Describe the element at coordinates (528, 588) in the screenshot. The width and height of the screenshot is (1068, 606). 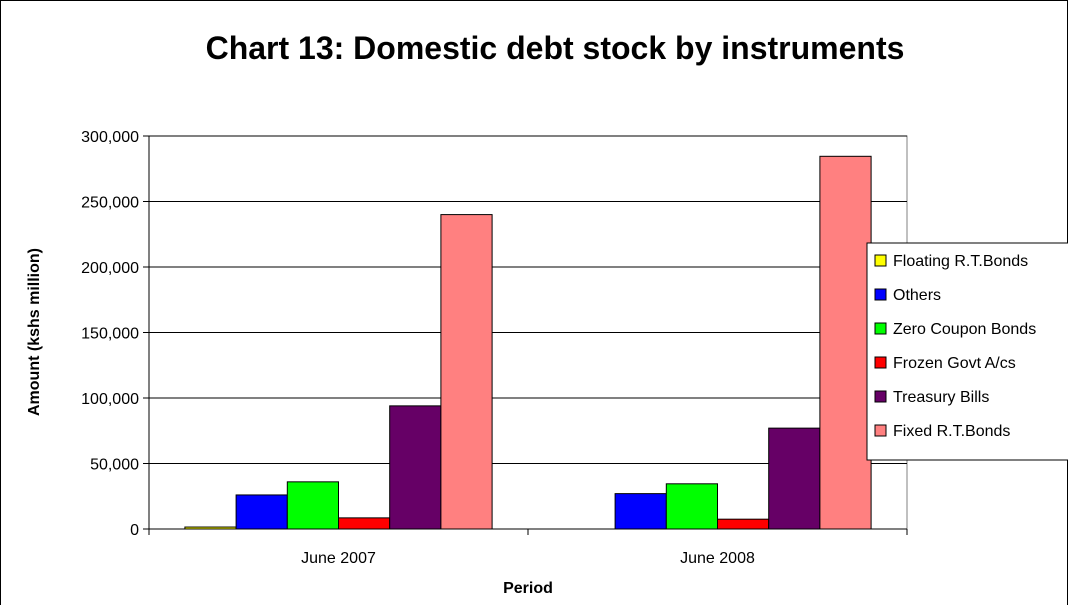
I see `x-axis-title: Period` at that location.